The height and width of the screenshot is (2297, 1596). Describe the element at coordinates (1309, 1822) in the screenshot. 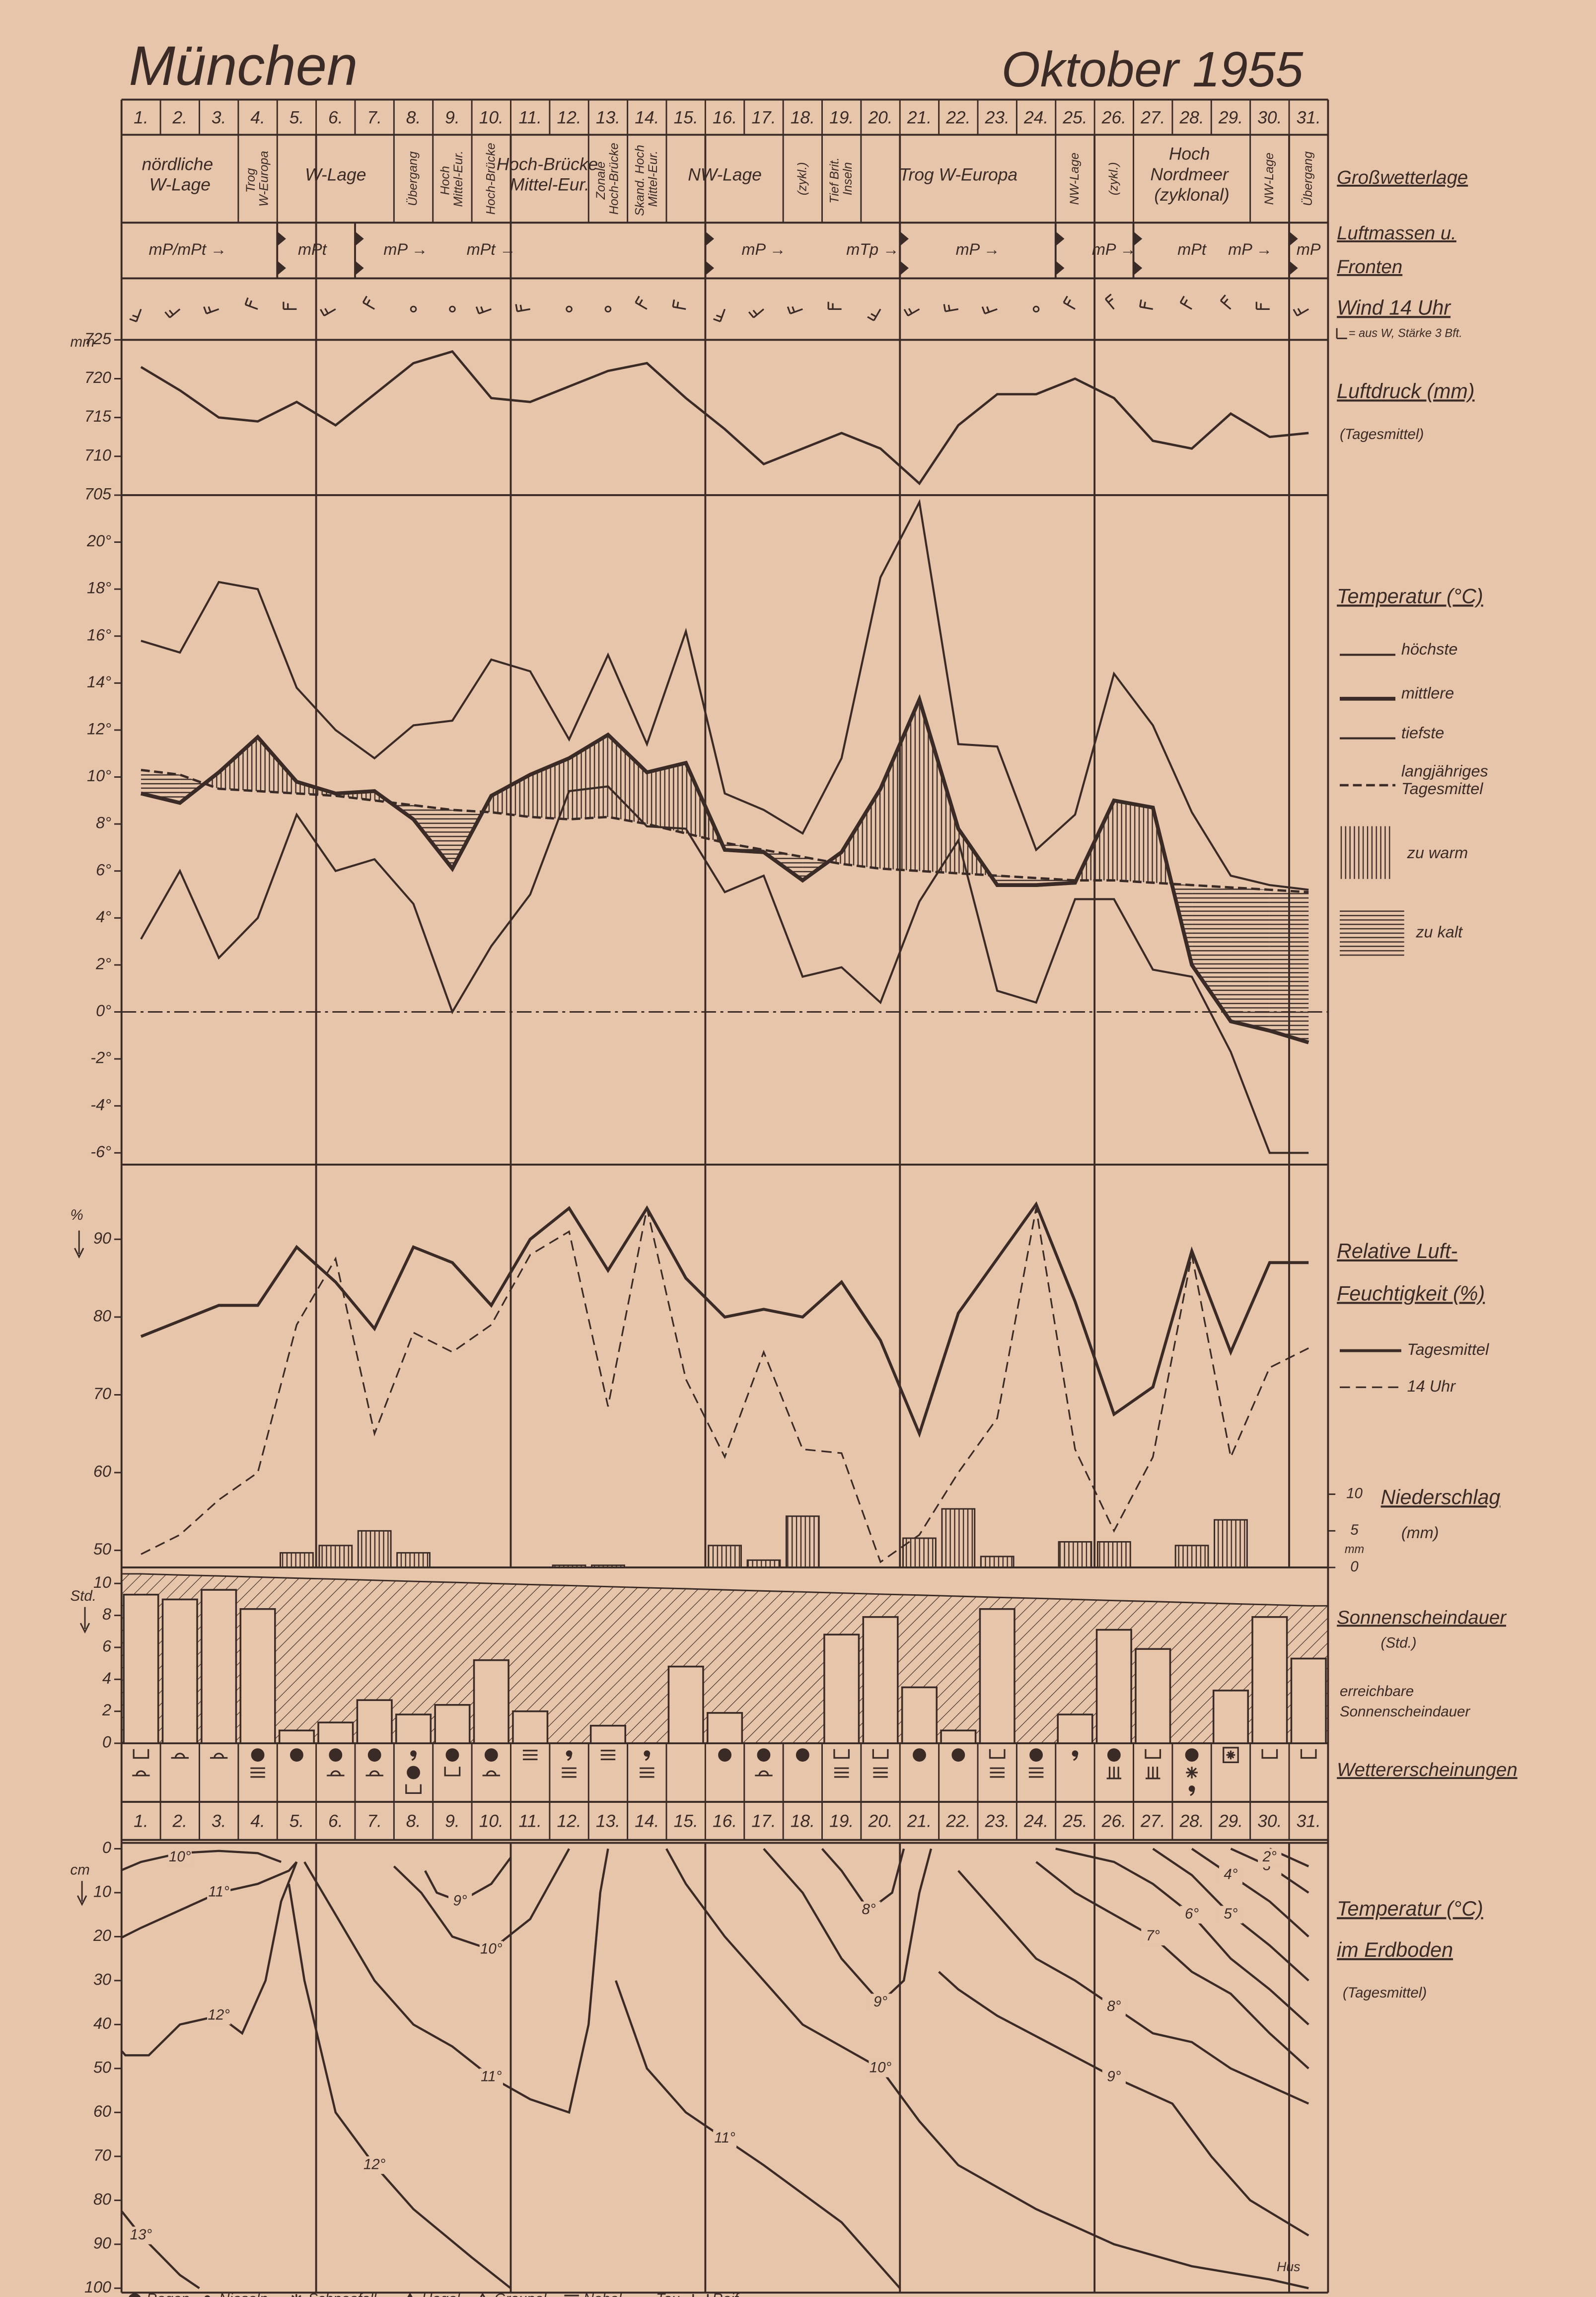

I see `day-label: 31.` at that location.